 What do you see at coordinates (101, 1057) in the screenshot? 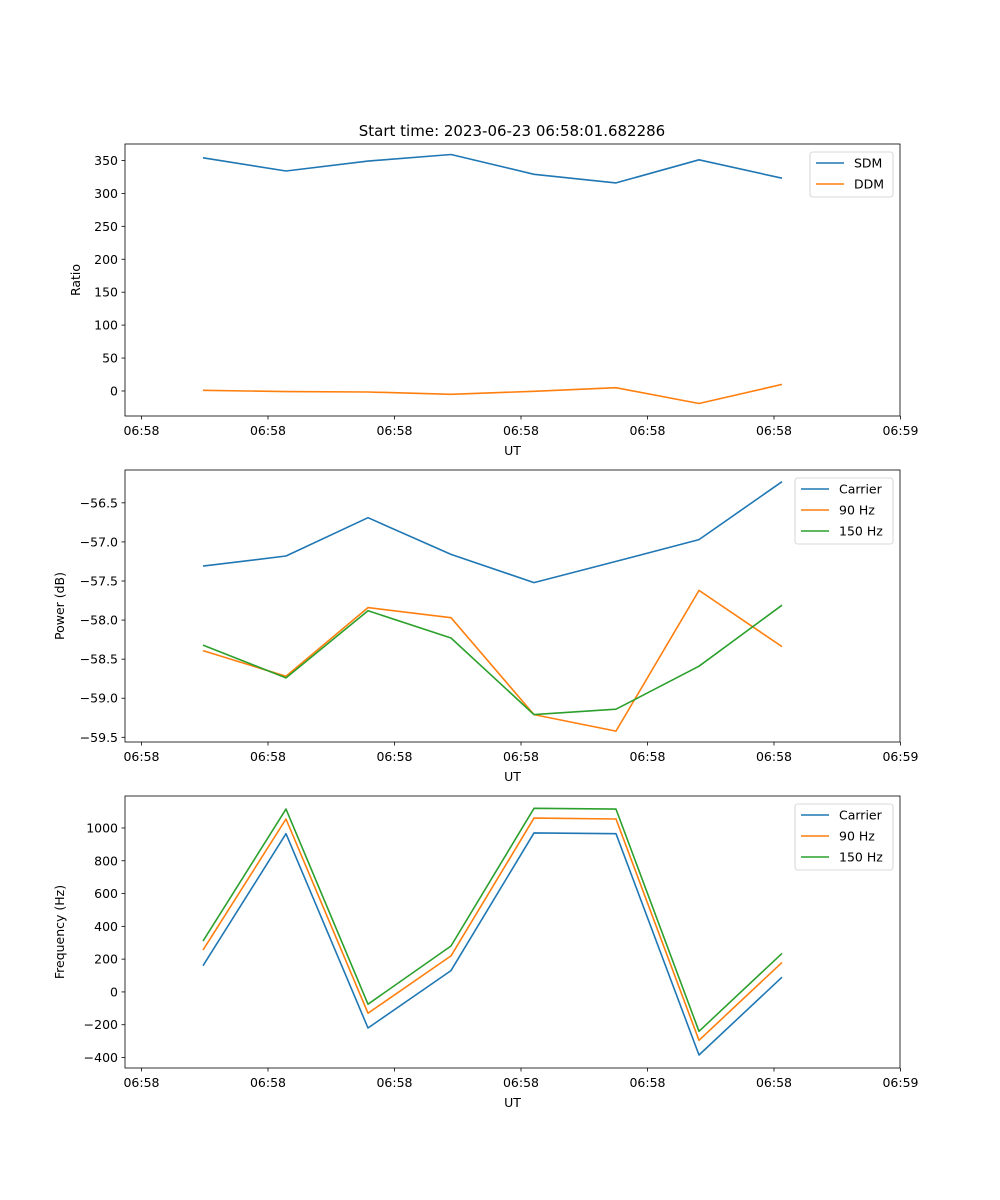
I see `y-tick-label: −400` at bounding box center [101, 1057].